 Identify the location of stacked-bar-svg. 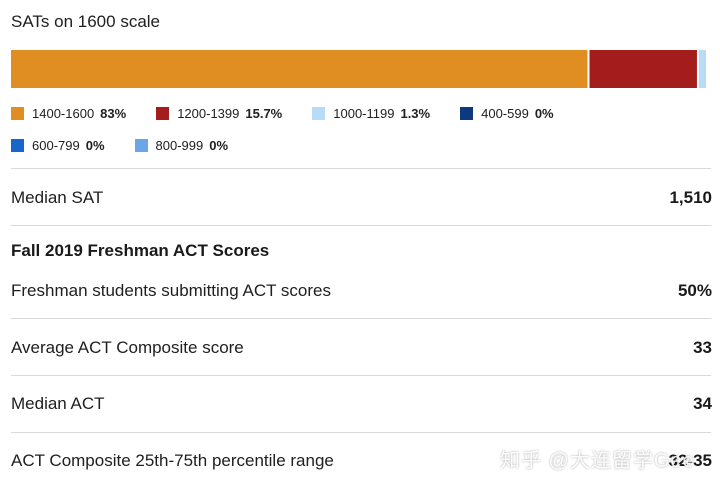
(358, 69).